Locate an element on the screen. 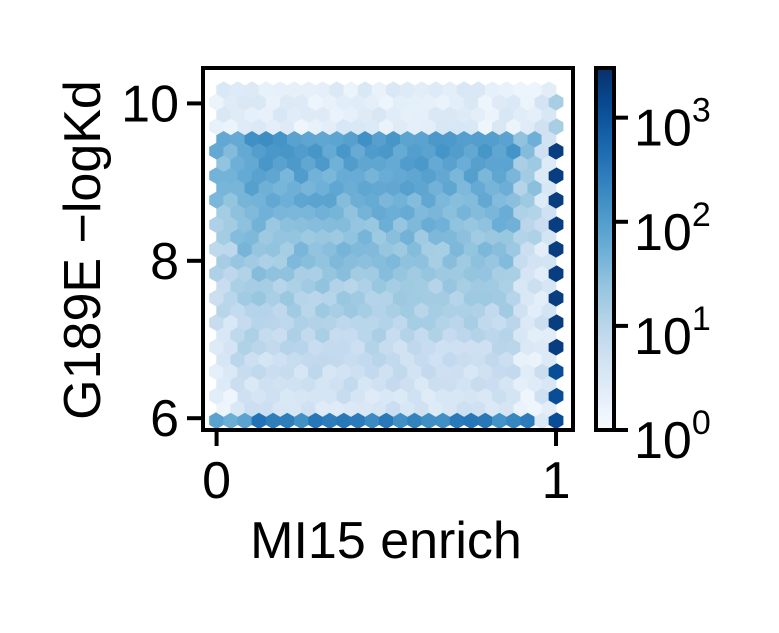 This screenshot has width=779, height=633. y-axis-label: G189E −logKd is located at coordinates (83, 250).